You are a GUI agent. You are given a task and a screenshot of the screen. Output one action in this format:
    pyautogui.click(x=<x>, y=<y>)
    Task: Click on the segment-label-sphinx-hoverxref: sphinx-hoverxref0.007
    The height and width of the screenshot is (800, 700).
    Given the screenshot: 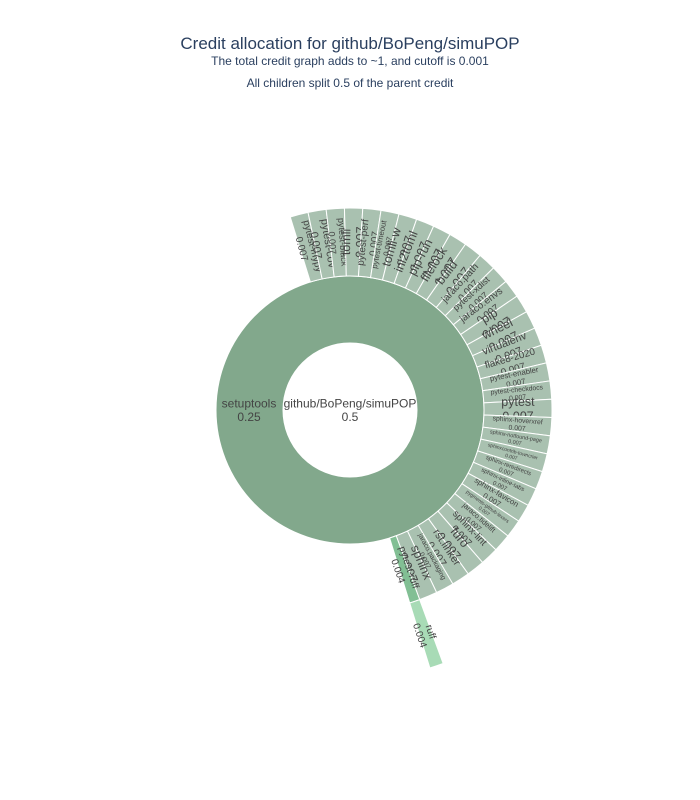 What is the action you would take?
    pyautogui.click(x=517, y=424)
    